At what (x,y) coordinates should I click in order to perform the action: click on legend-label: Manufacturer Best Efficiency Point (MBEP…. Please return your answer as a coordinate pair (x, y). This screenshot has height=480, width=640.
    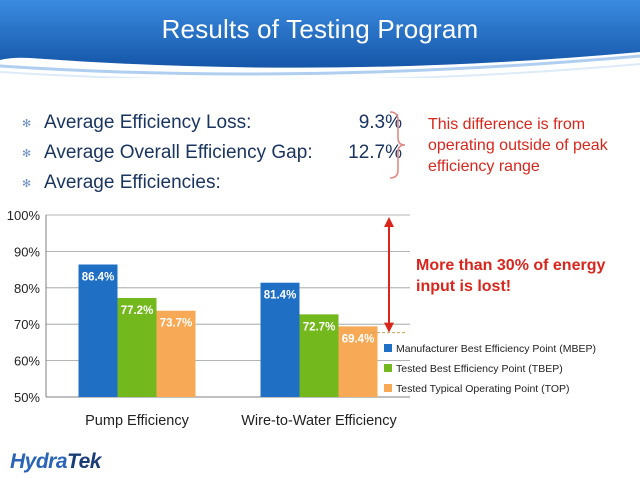
    Looking at the image, I should click on (496, 349).